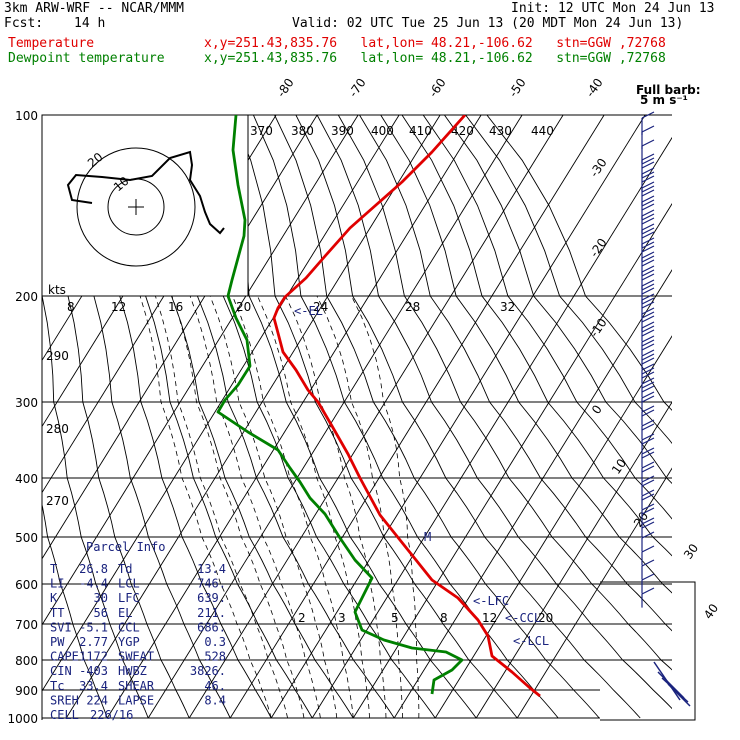  I want to click on dry-adiabat-line, so click(568, 280).